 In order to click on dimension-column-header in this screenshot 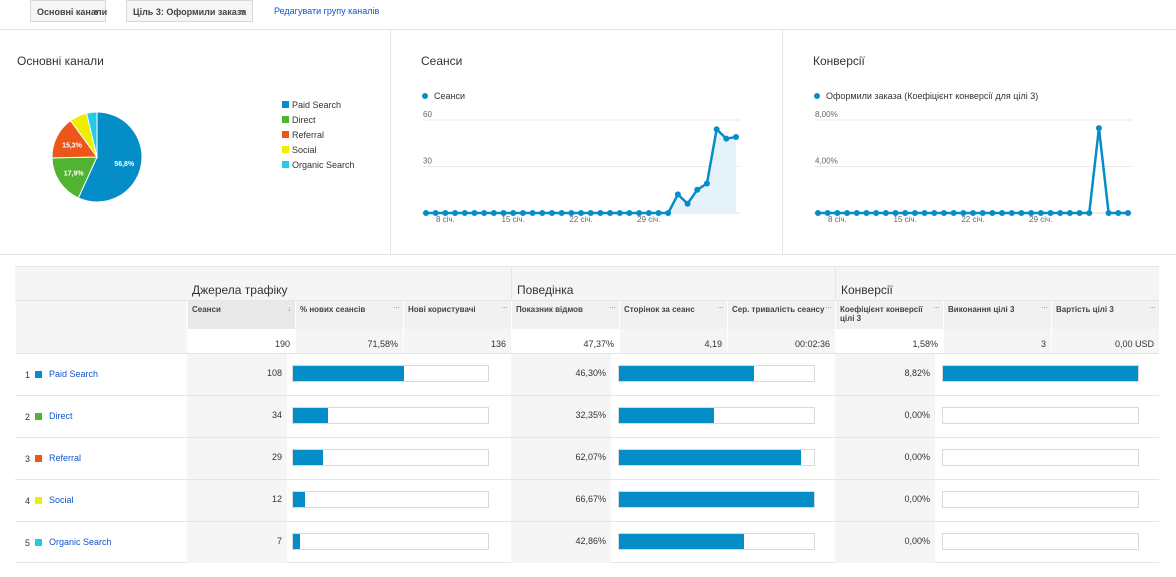, I will do `click(101, 315)`.